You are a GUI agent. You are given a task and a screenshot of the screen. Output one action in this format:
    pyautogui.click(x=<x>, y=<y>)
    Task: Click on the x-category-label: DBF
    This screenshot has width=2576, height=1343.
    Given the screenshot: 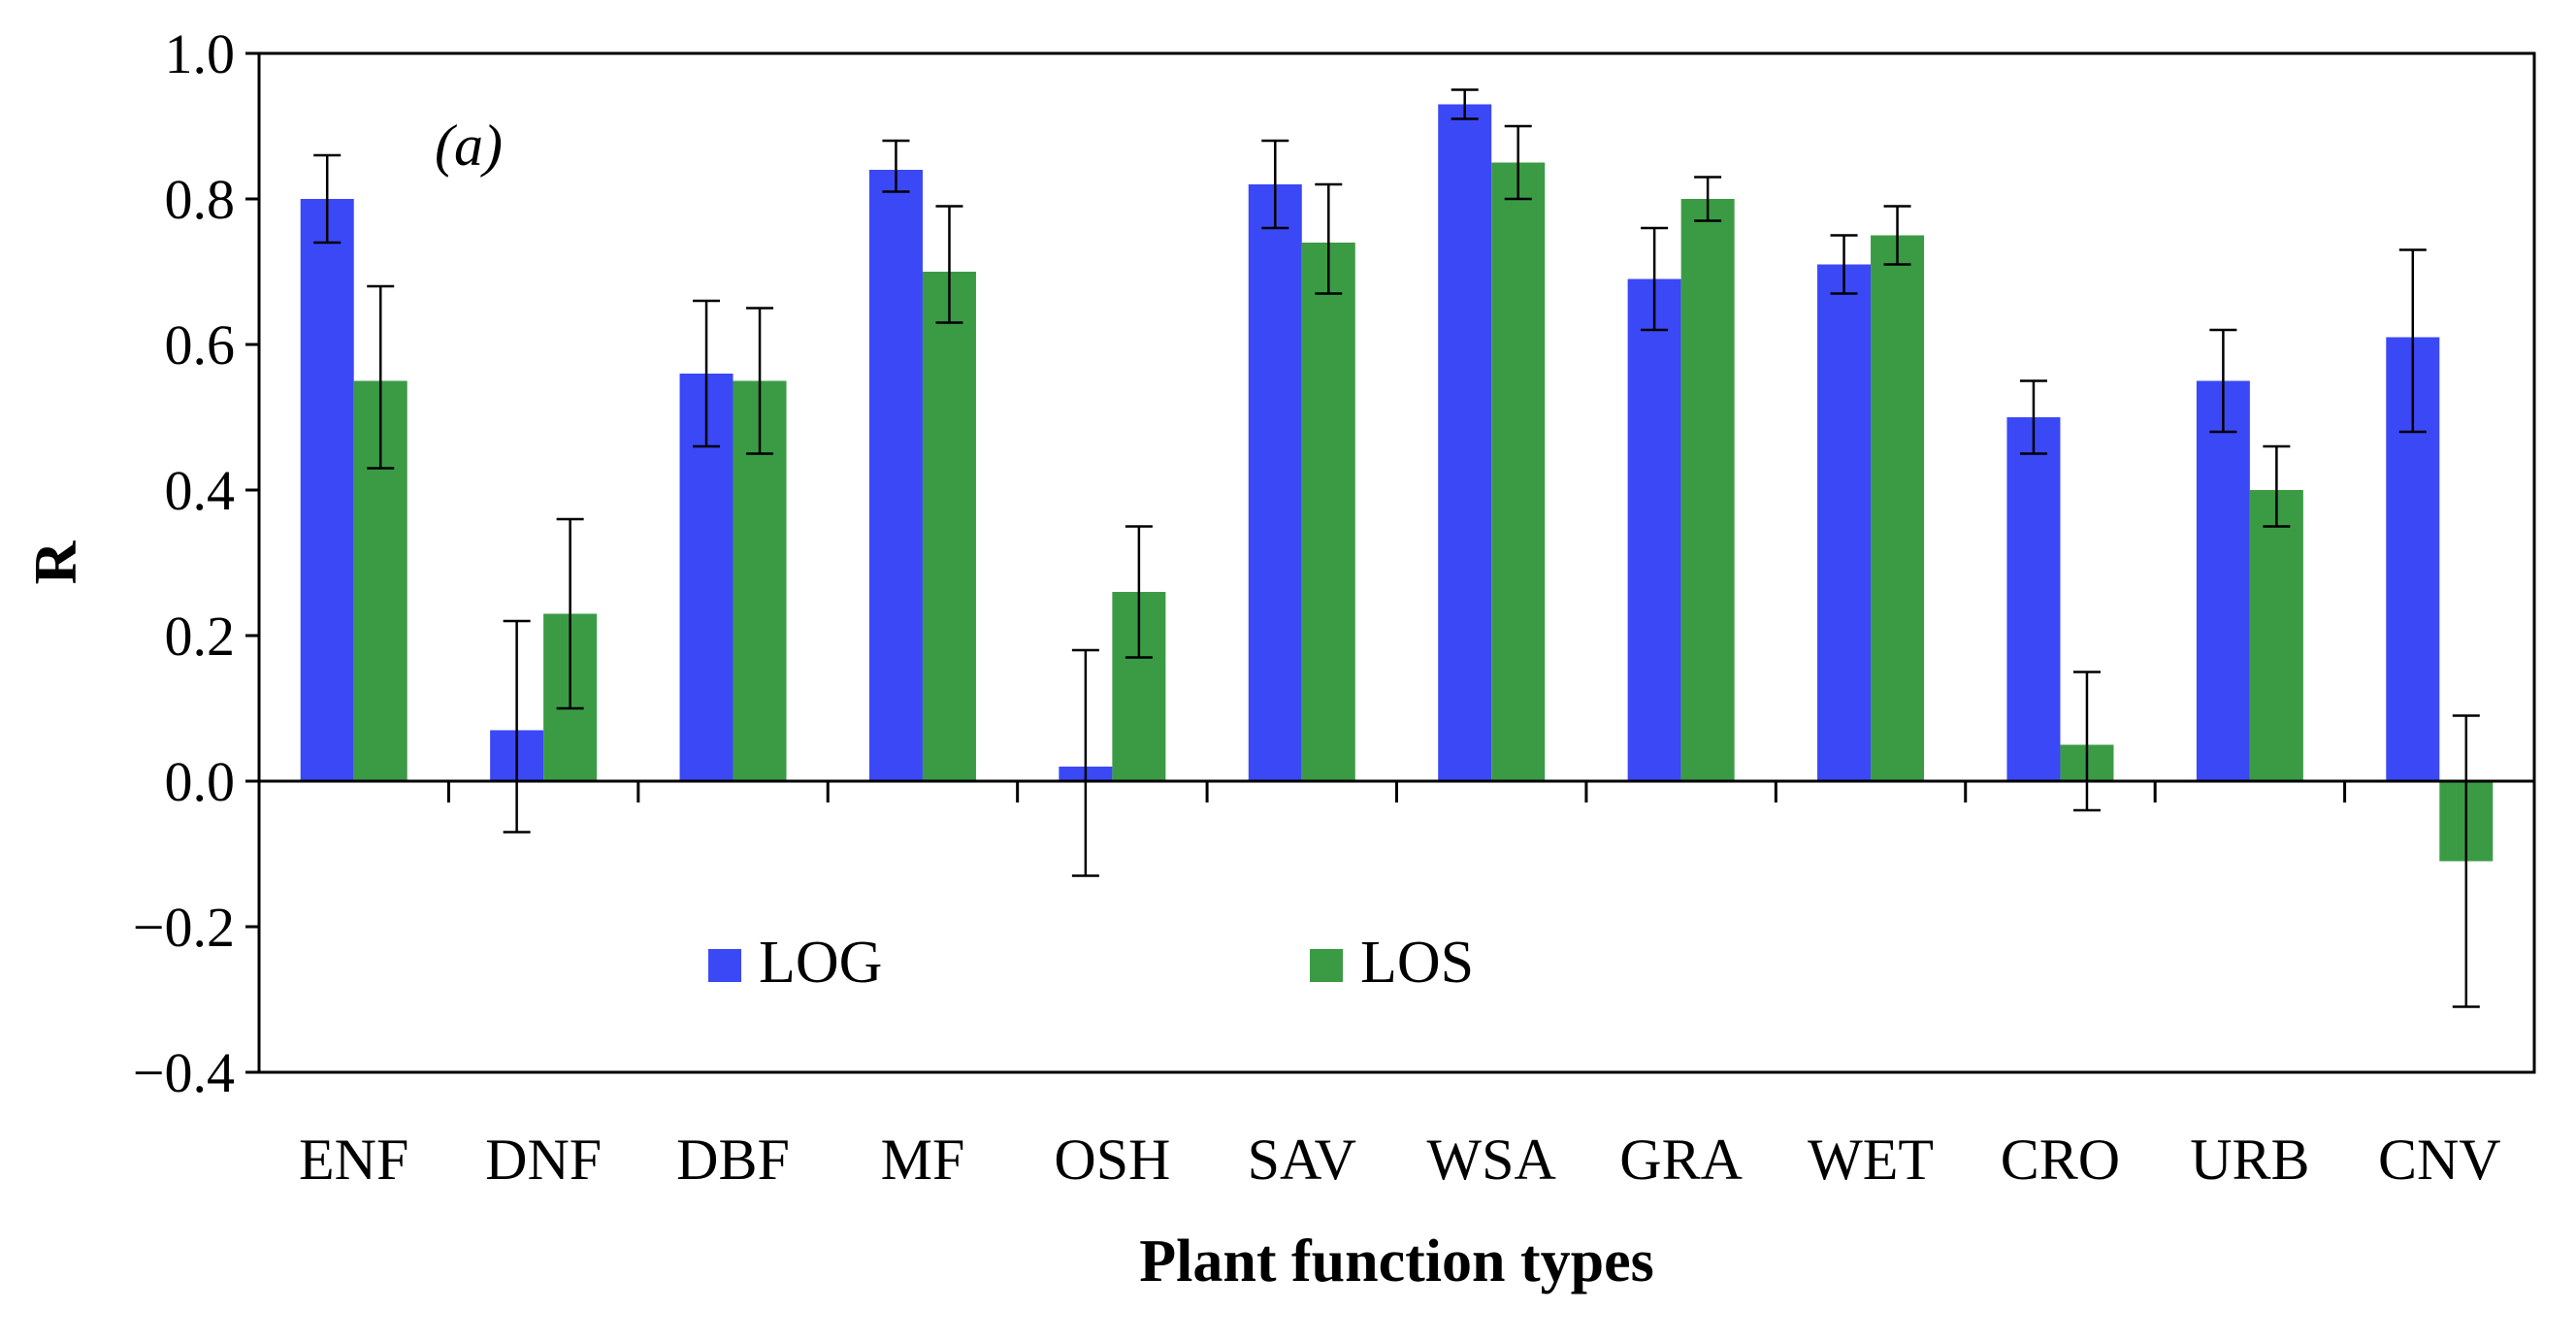 What is the action you would take?
    pyautogui.click(x=733, y=1160)
    